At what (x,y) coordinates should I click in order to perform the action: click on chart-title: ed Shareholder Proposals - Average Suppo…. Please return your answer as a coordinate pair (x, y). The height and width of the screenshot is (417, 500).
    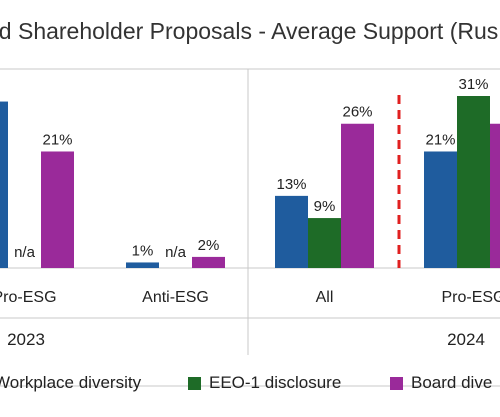
    Looking at the image, I should click on (249, 31).